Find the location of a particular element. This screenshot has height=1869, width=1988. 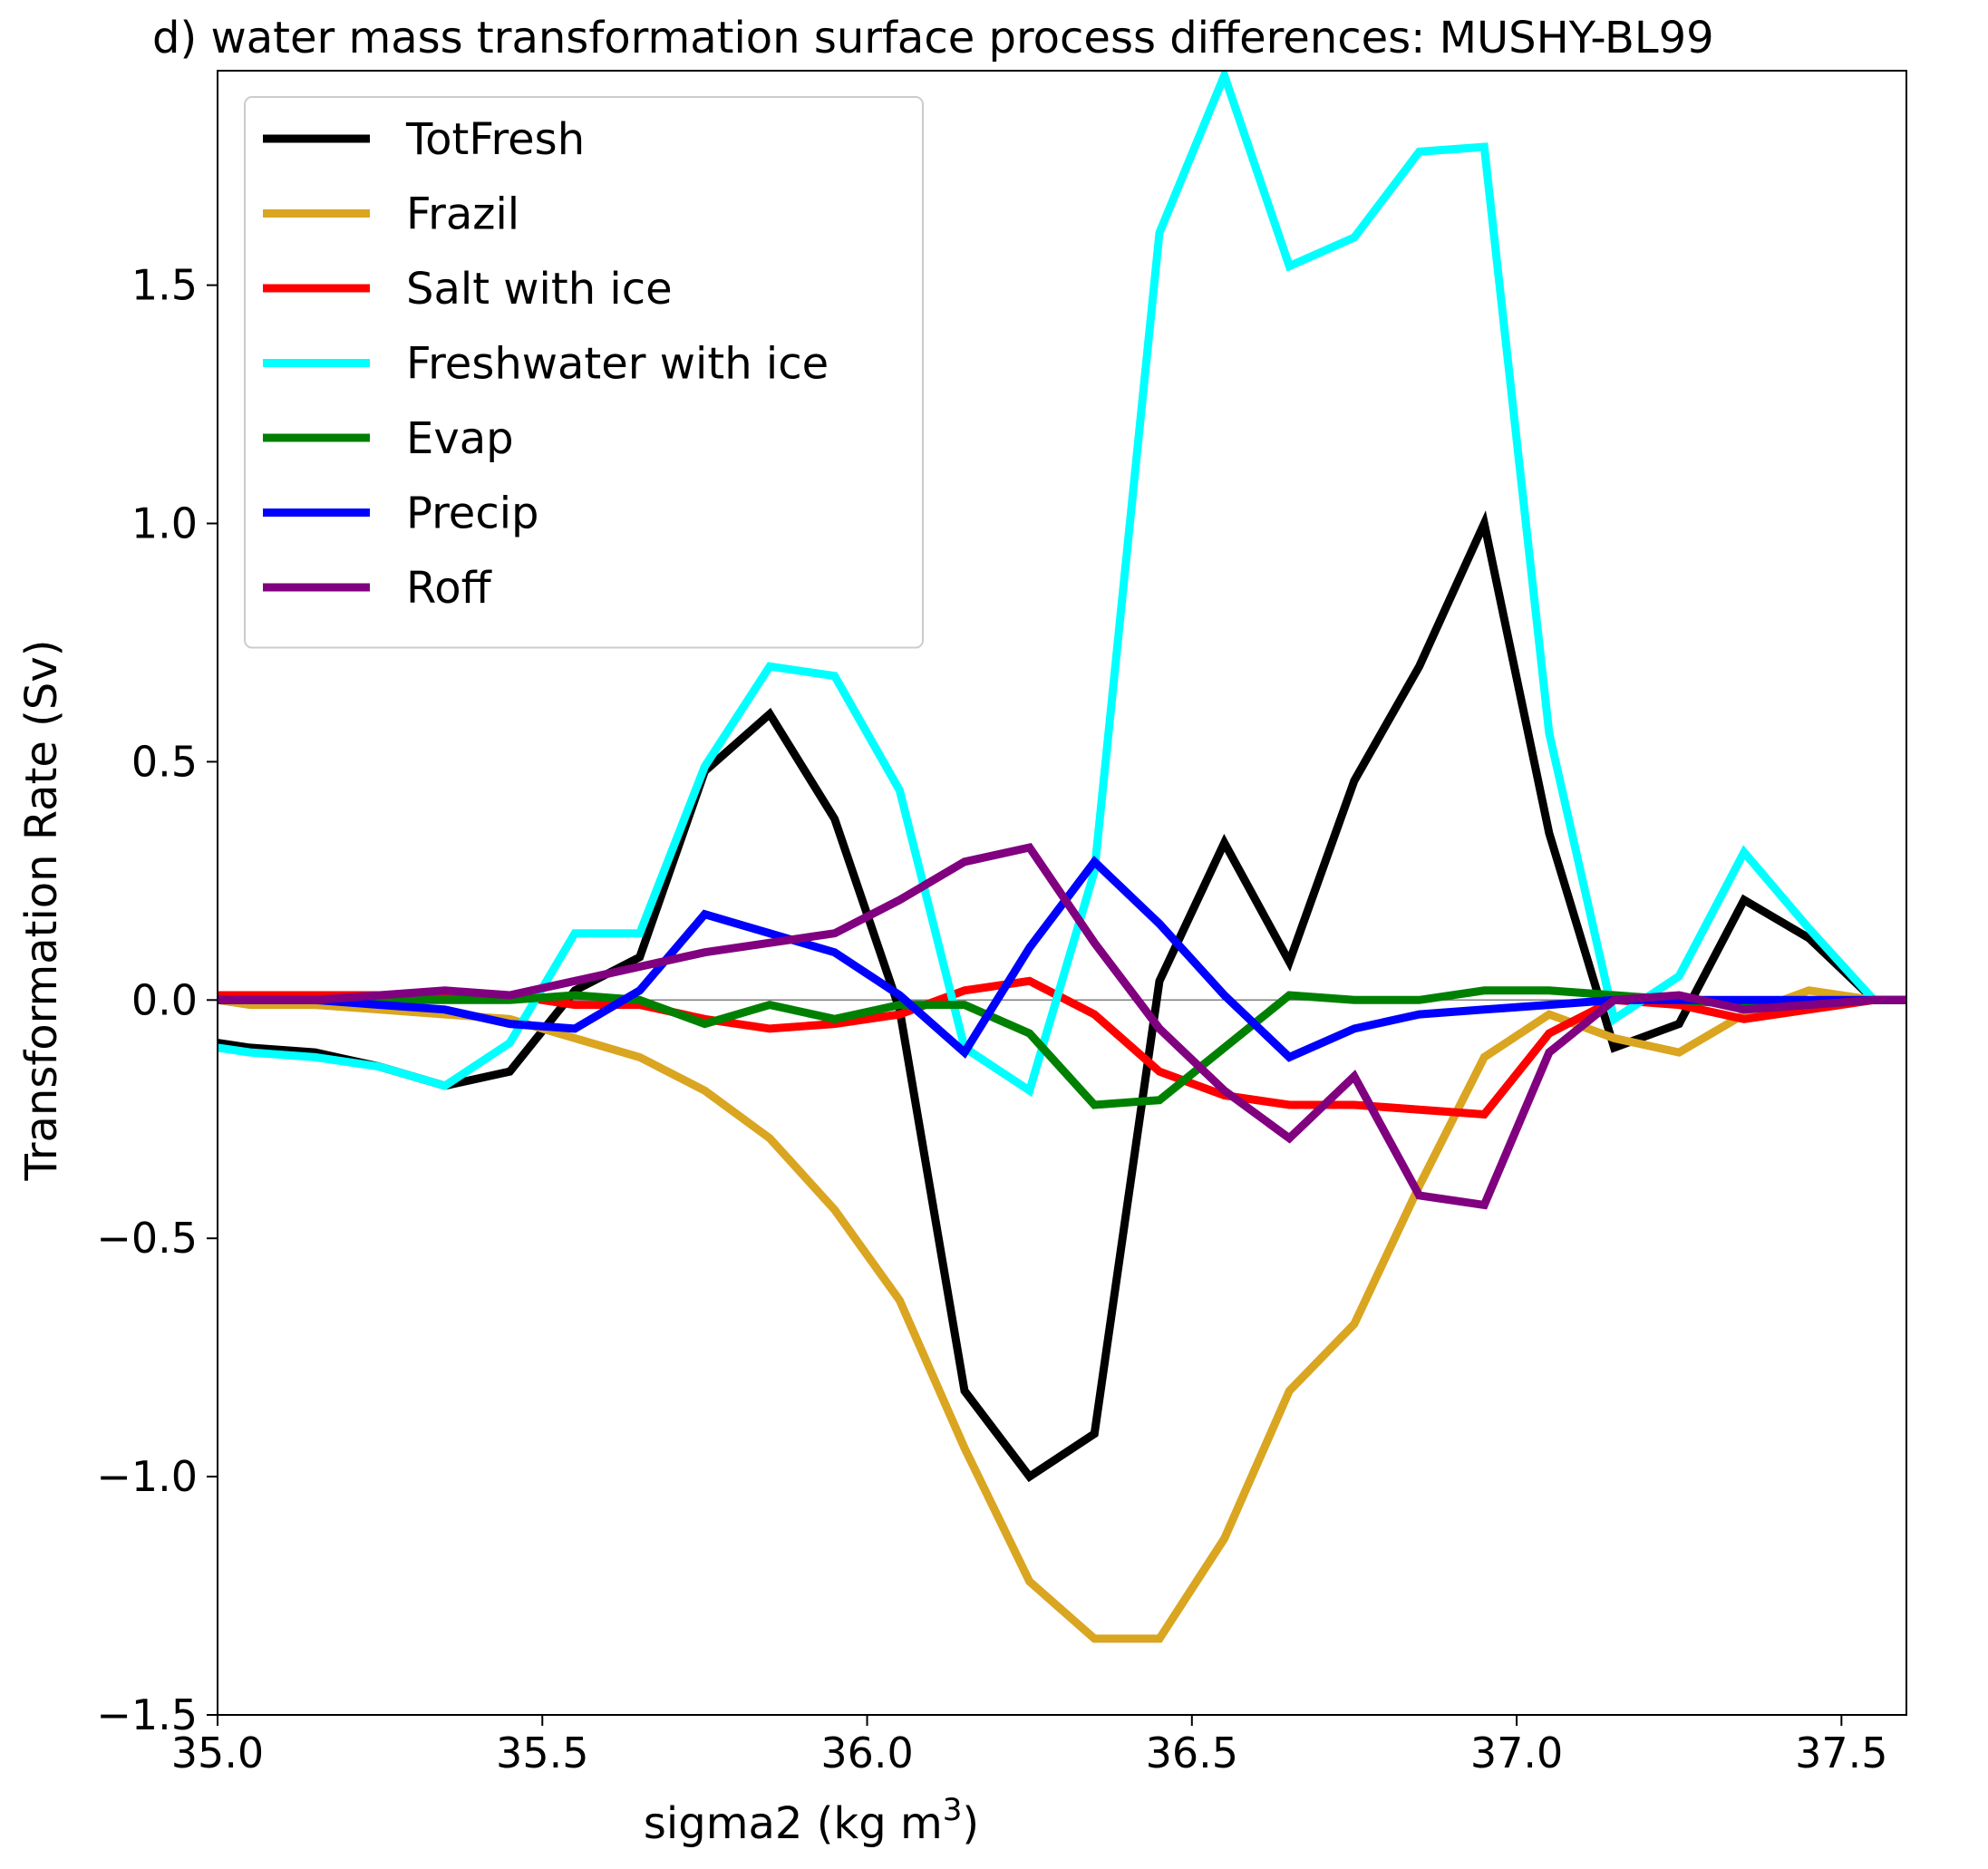

legend-label-totfresh: TotFresh is located at coordinates (495, 139).